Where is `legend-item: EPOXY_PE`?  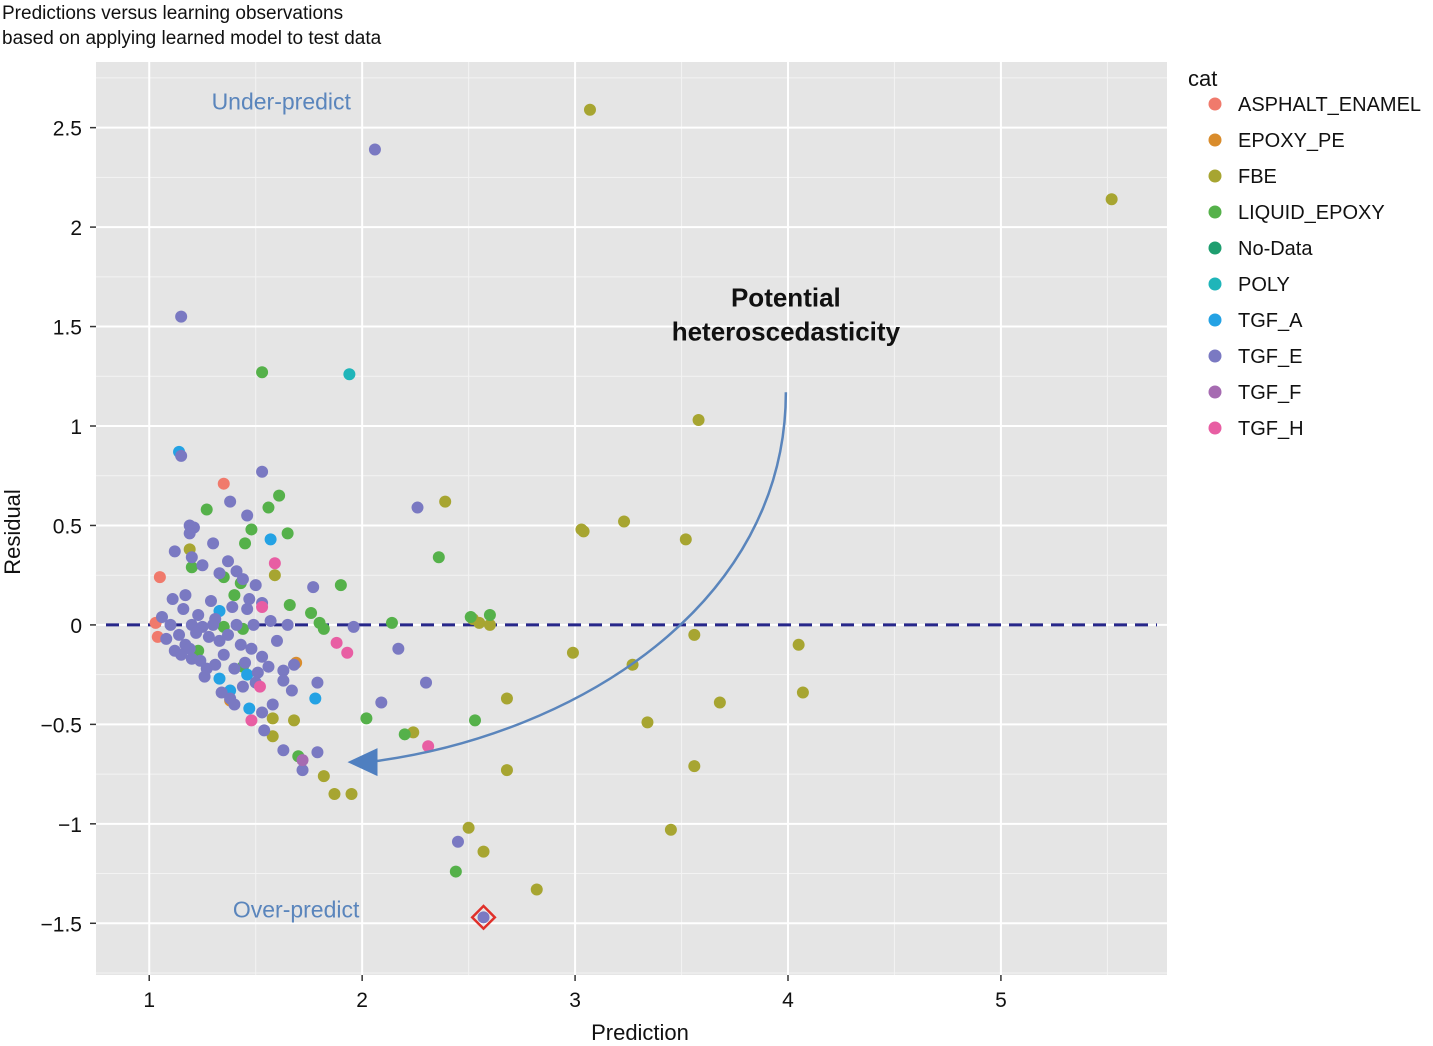
legend-item: EPOXY_PE is located at coordinates (1276, 141).